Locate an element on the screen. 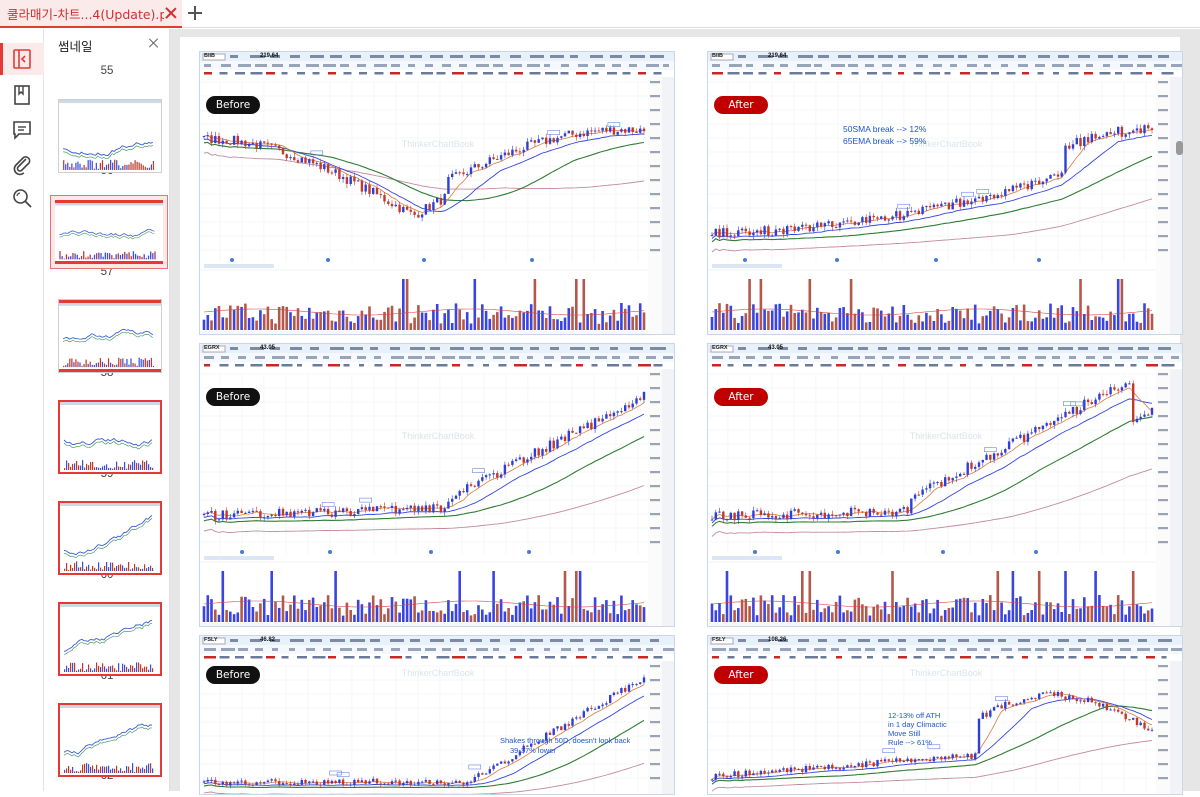  thumbnail-panel: 썸네일 5556575859606162 is located at coordinates (107, 410).